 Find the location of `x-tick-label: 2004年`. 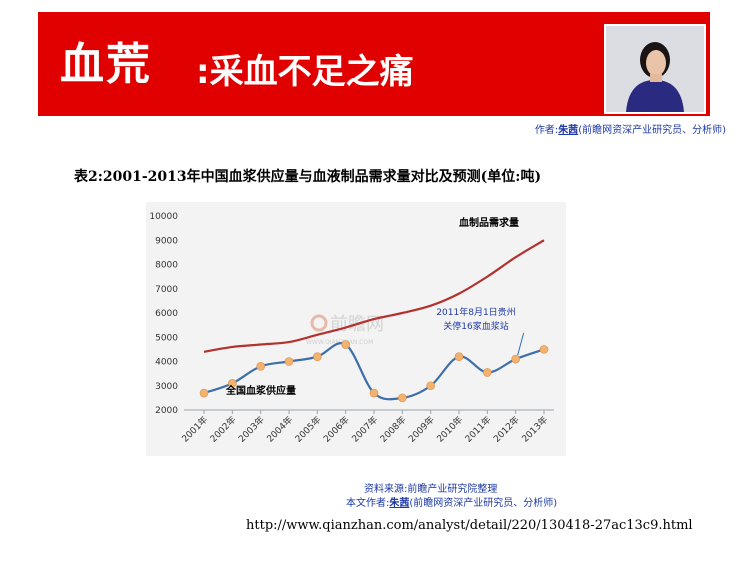

x-tick-label: 2004年 is located at coordinates (279, 429).